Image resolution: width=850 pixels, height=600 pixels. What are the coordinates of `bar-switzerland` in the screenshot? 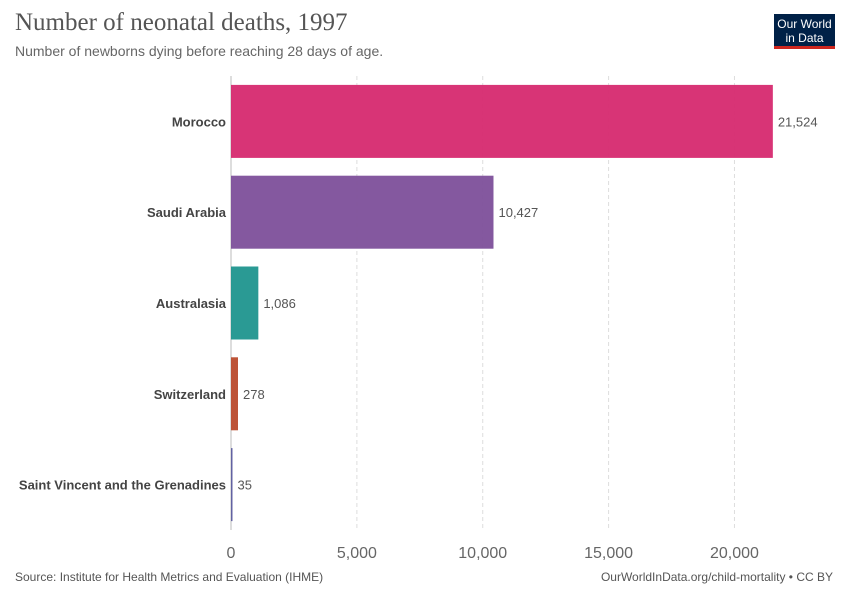 It's located at (234, 394).